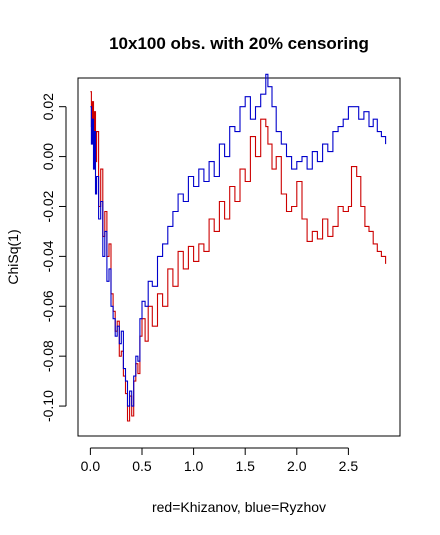  Describe the element at coordinates (48, 156) in the screenshot. I see `y-tick-label: 0.00` at that location.